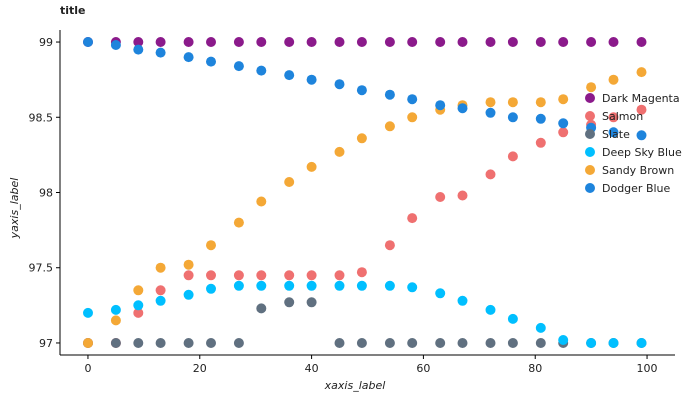  What do you see at coordinates (14, 209) in the screenshot?
I see `y-axis-label: yaxis_label` at bounding box center [14, 209].